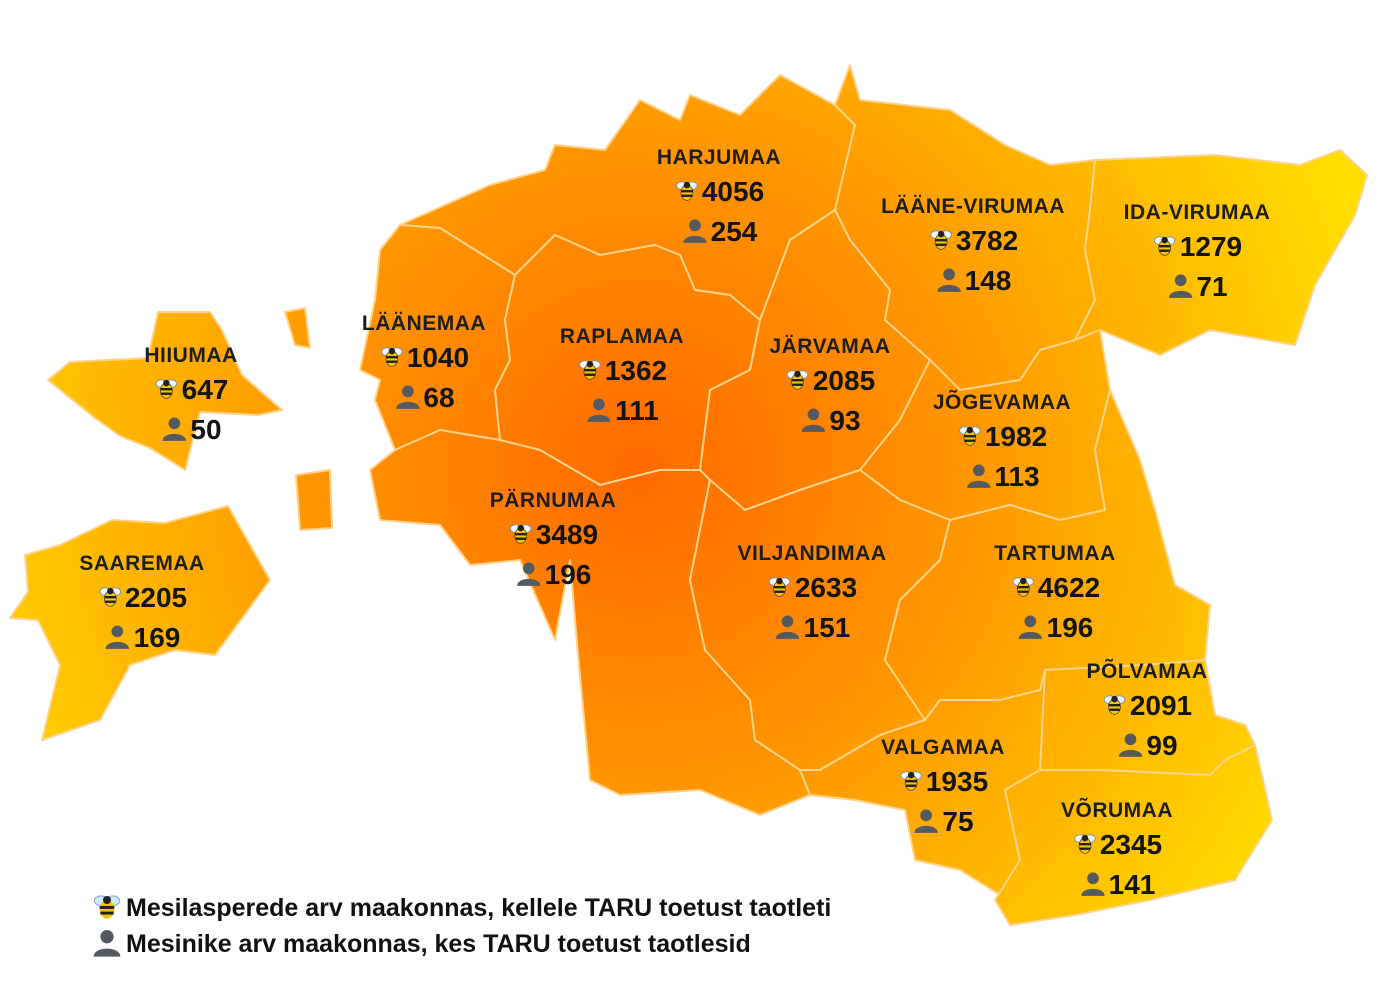 The height and width of the screenshot is (1002, 1378). What do you see at coordinates (719, 197) in the screenshot?
I see `county-harjumaa: HARJUMAA 4056 254` at bounding box center [719, 197].